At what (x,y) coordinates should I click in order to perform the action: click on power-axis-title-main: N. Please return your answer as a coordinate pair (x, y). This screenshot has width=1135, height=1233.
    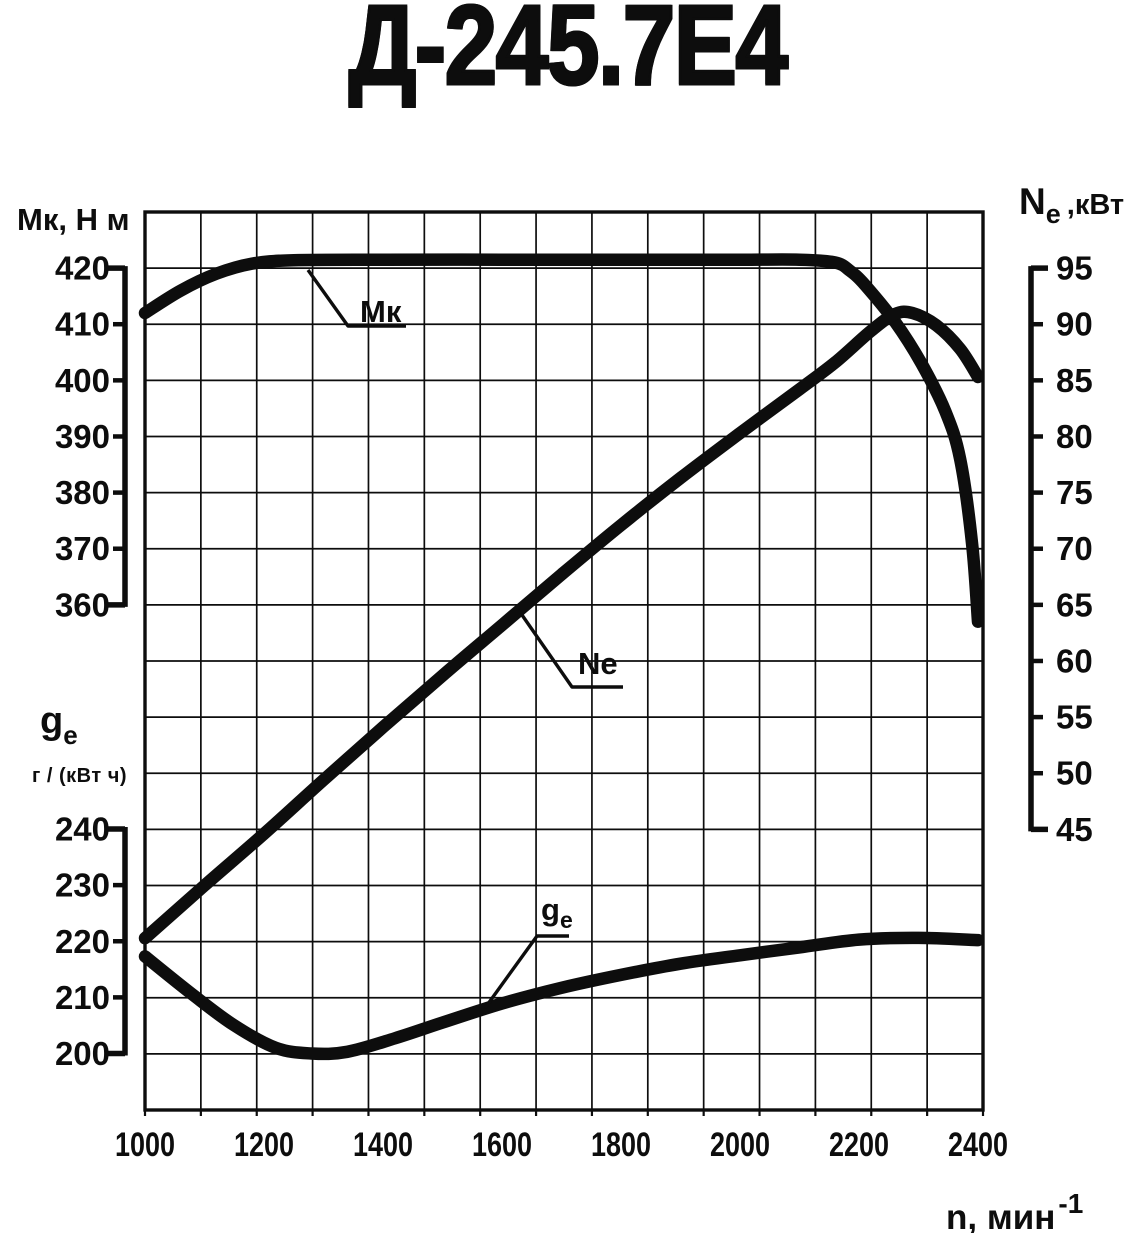
    Looking at the image, I should click on (1032, 201).